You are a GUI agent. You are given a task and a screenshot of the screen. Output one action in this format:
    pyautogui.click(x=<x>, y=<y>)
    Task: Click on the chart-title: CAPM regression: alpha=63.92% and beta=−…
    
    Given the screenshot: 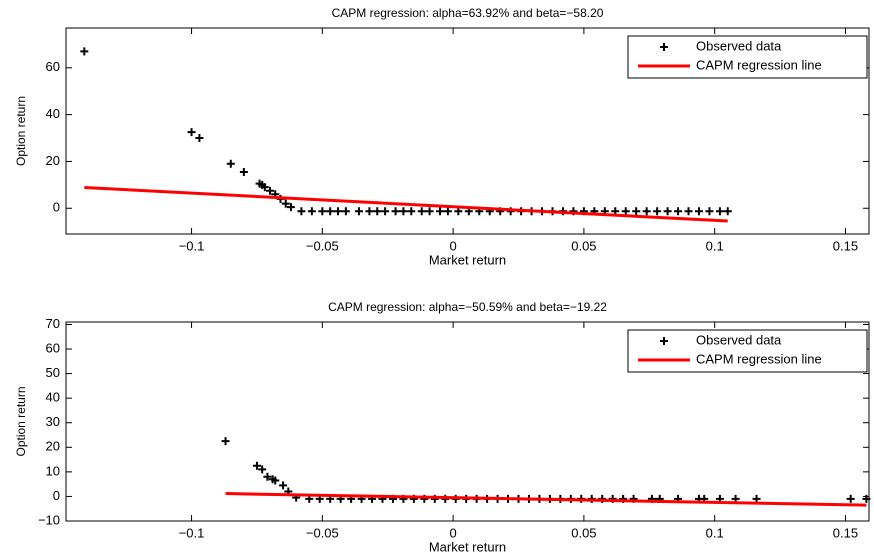 What is the action you would take?
    pyautogui.click(x=468, y=13)
    